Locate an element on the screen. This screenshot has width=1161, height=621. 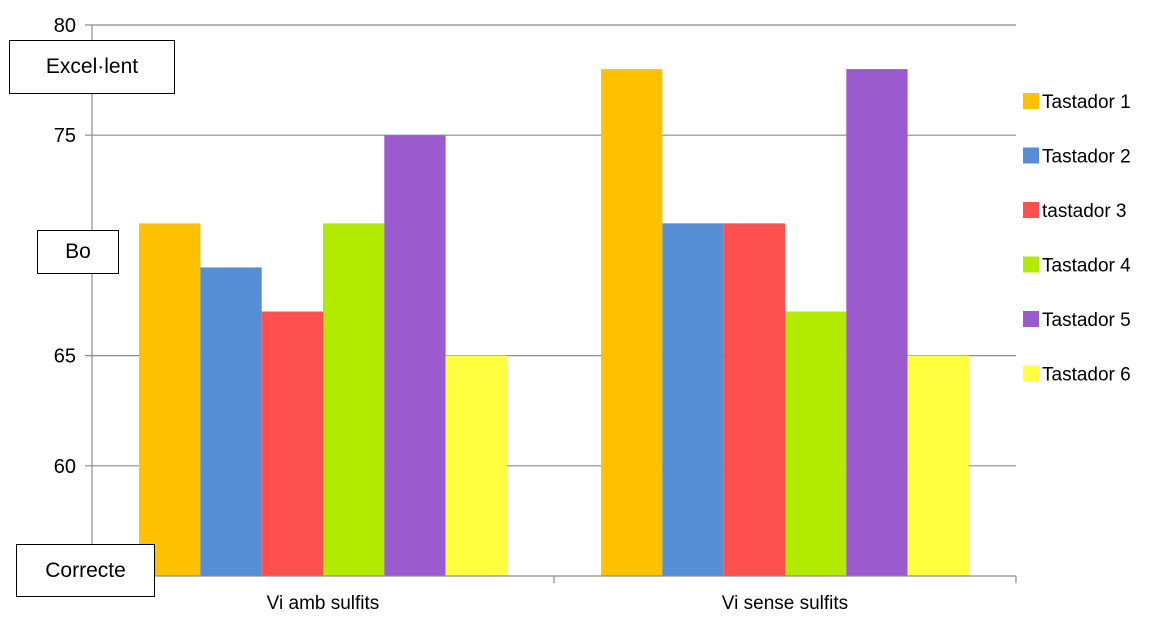
y-tick-labels: 60 65 75 80 is located at coordinates (65, 246).